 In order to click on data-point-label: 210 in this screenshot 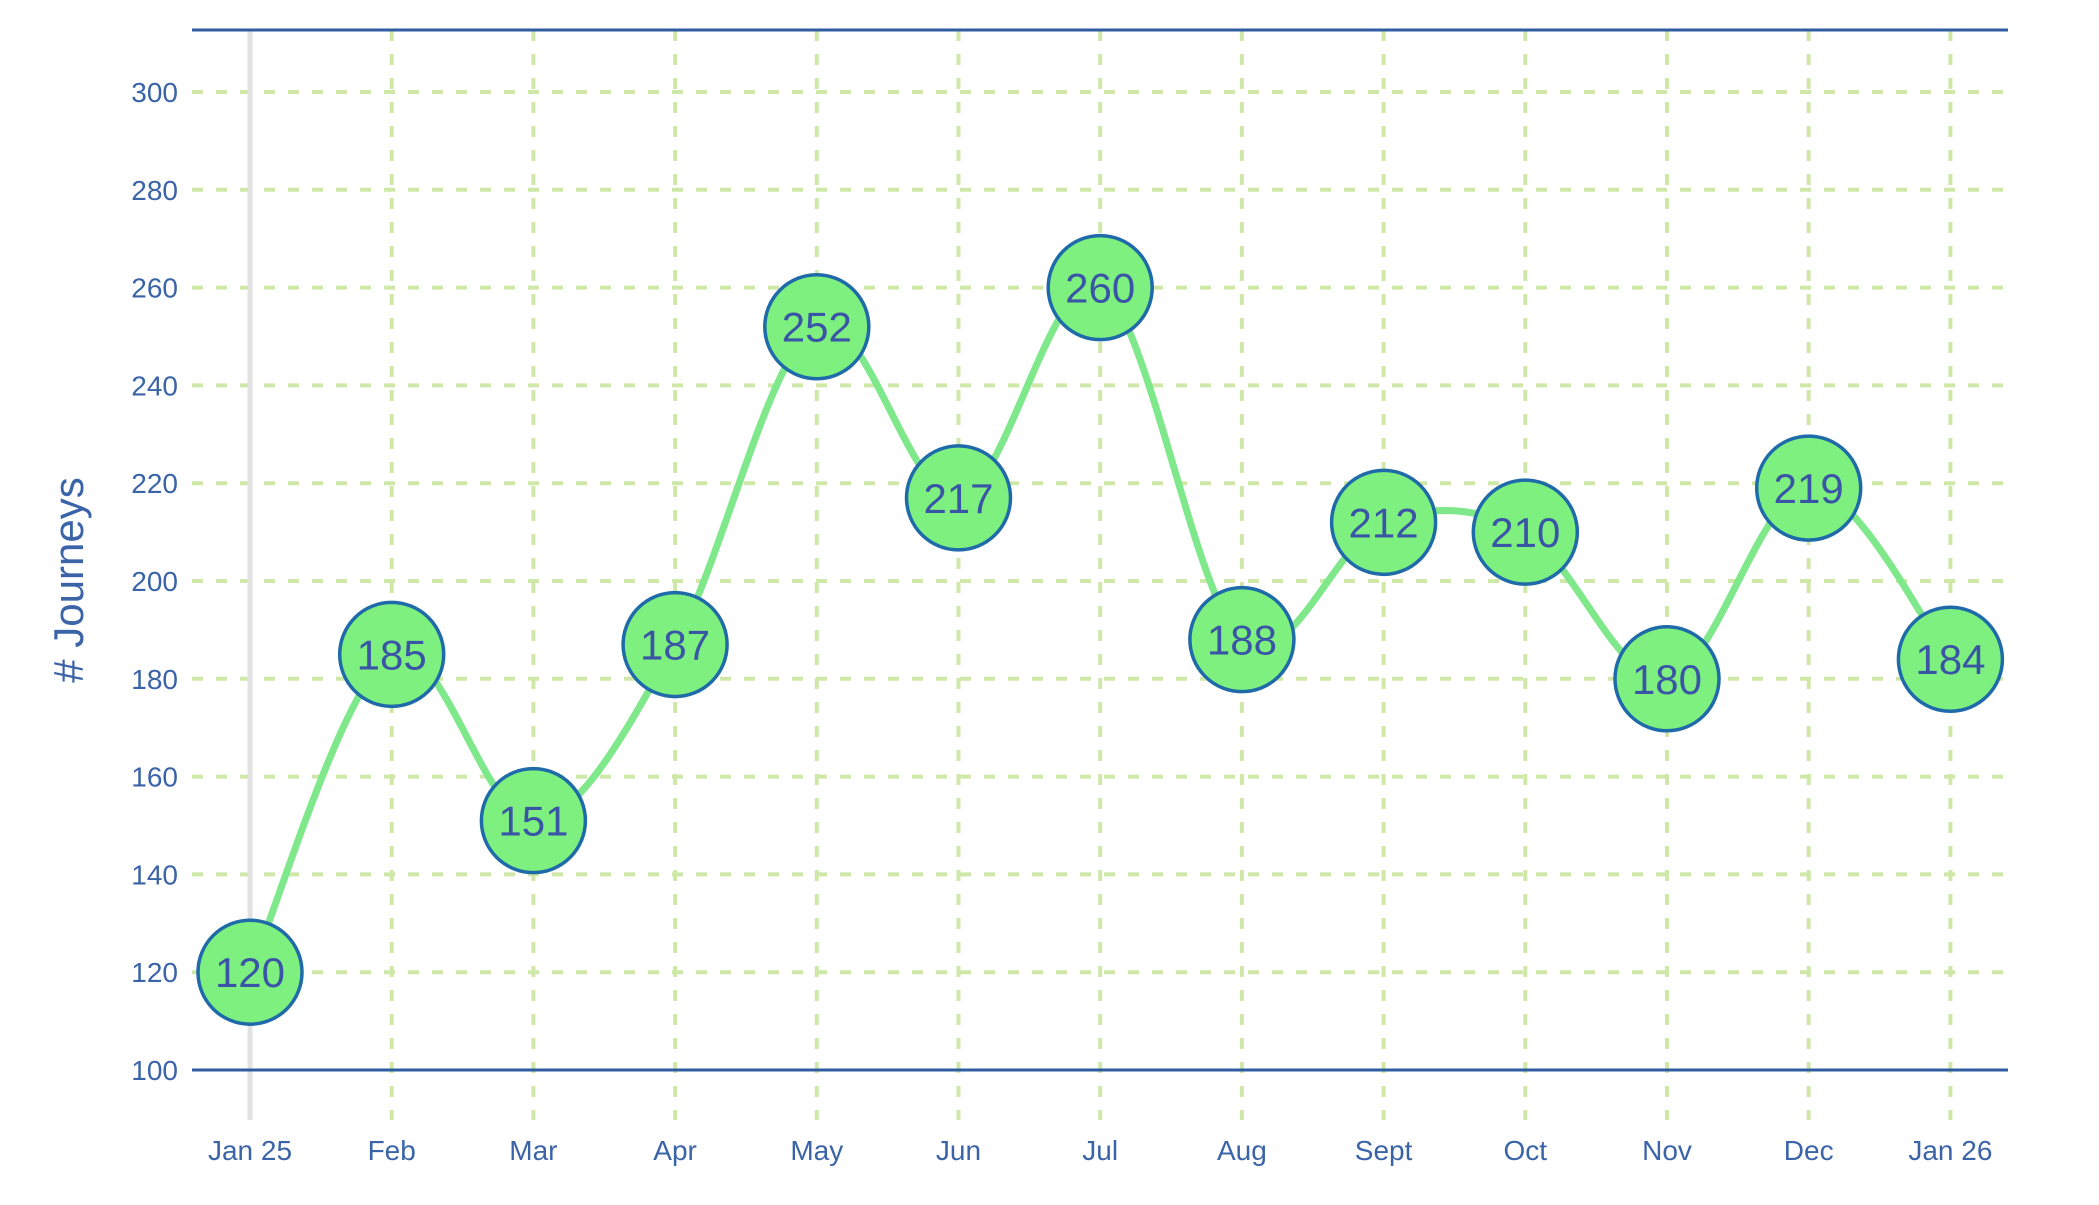, I will do `click(1525, 532)`.